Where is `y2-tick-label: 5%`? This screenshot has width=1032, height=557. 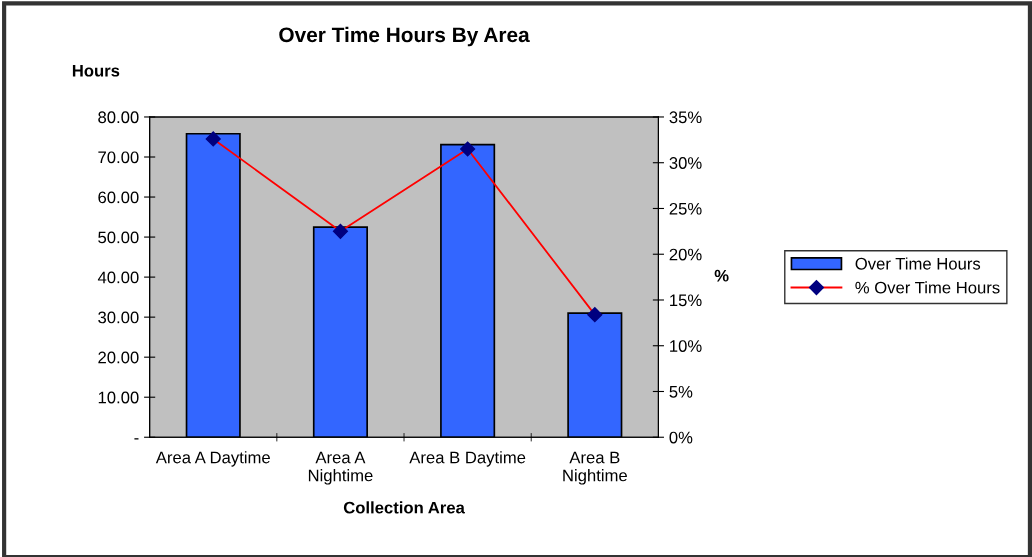 y2-tick-label: 5% is located at coordinates (681, 391).